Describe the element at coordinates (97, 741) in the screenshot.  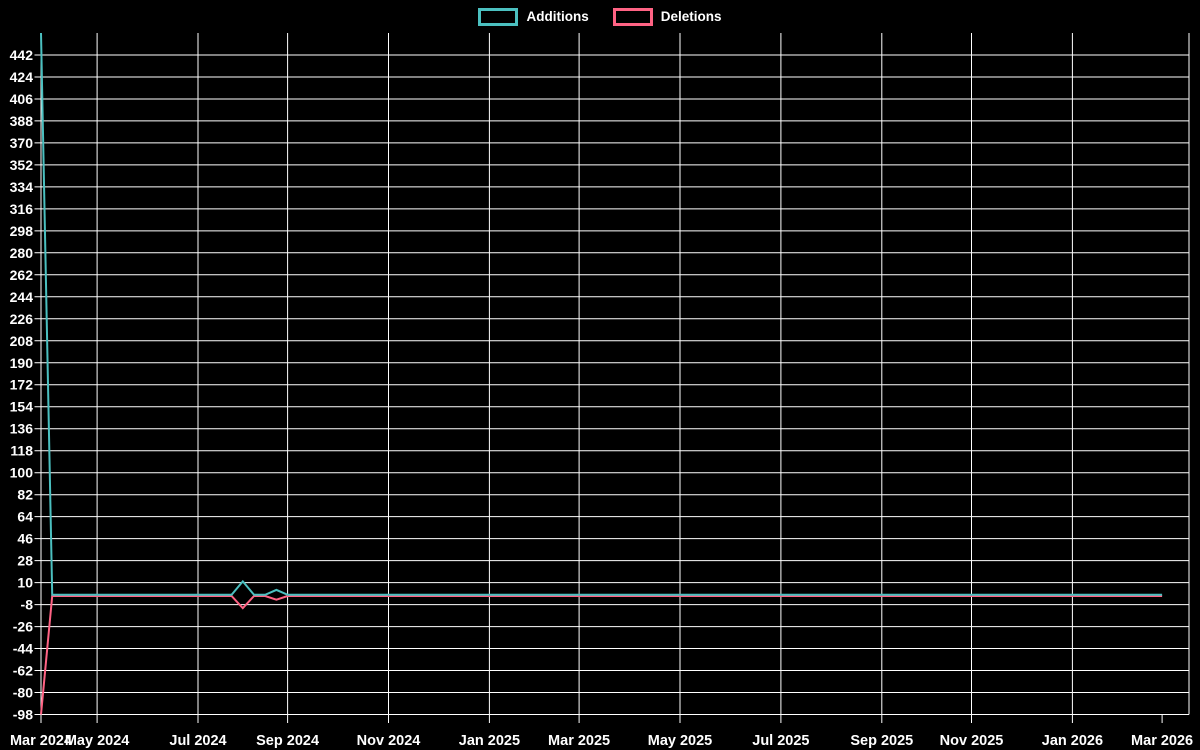
I see `x-tick-label: May 2024` at that location.